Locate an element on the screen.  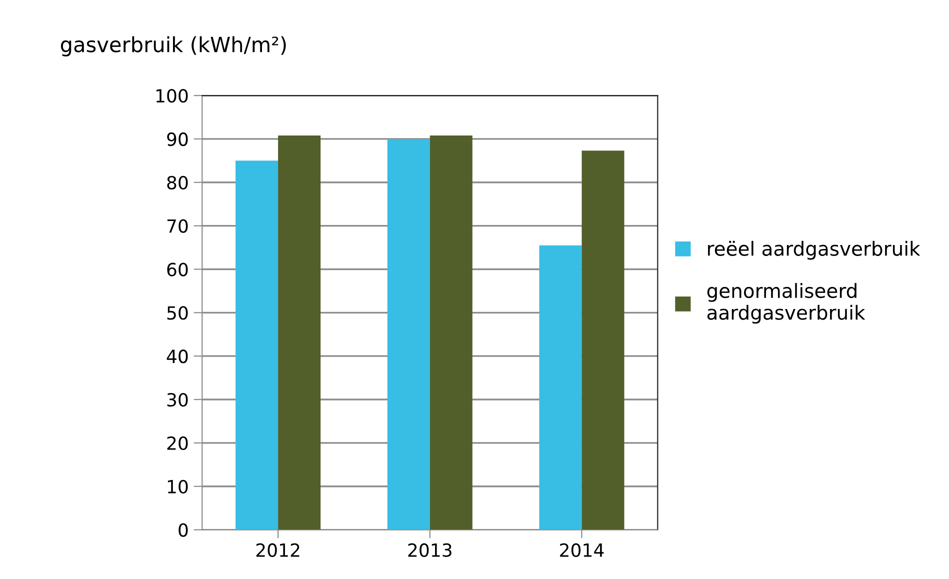
y-tick-label: 70 is located at coordinates (177, 226).